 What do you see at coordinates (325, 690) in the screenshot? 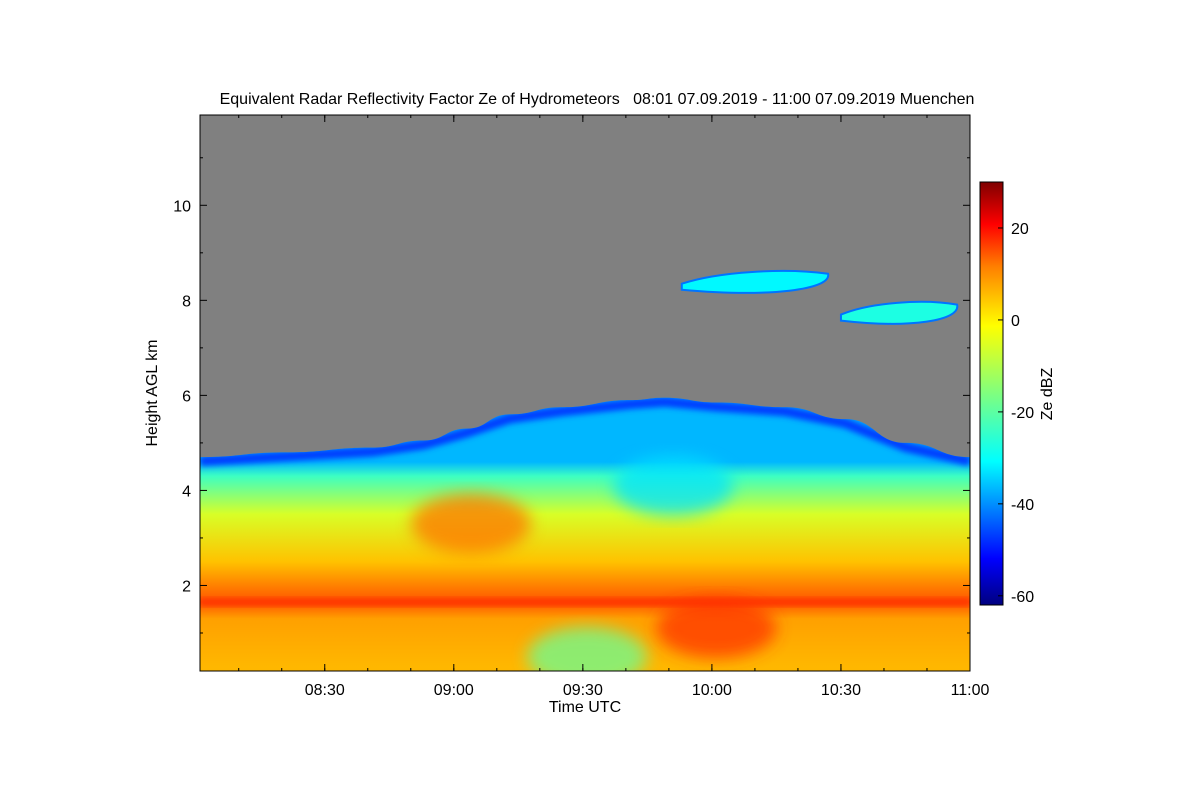
I see `x-tick-label-0: 08:30` at bounding box center [325, 690].